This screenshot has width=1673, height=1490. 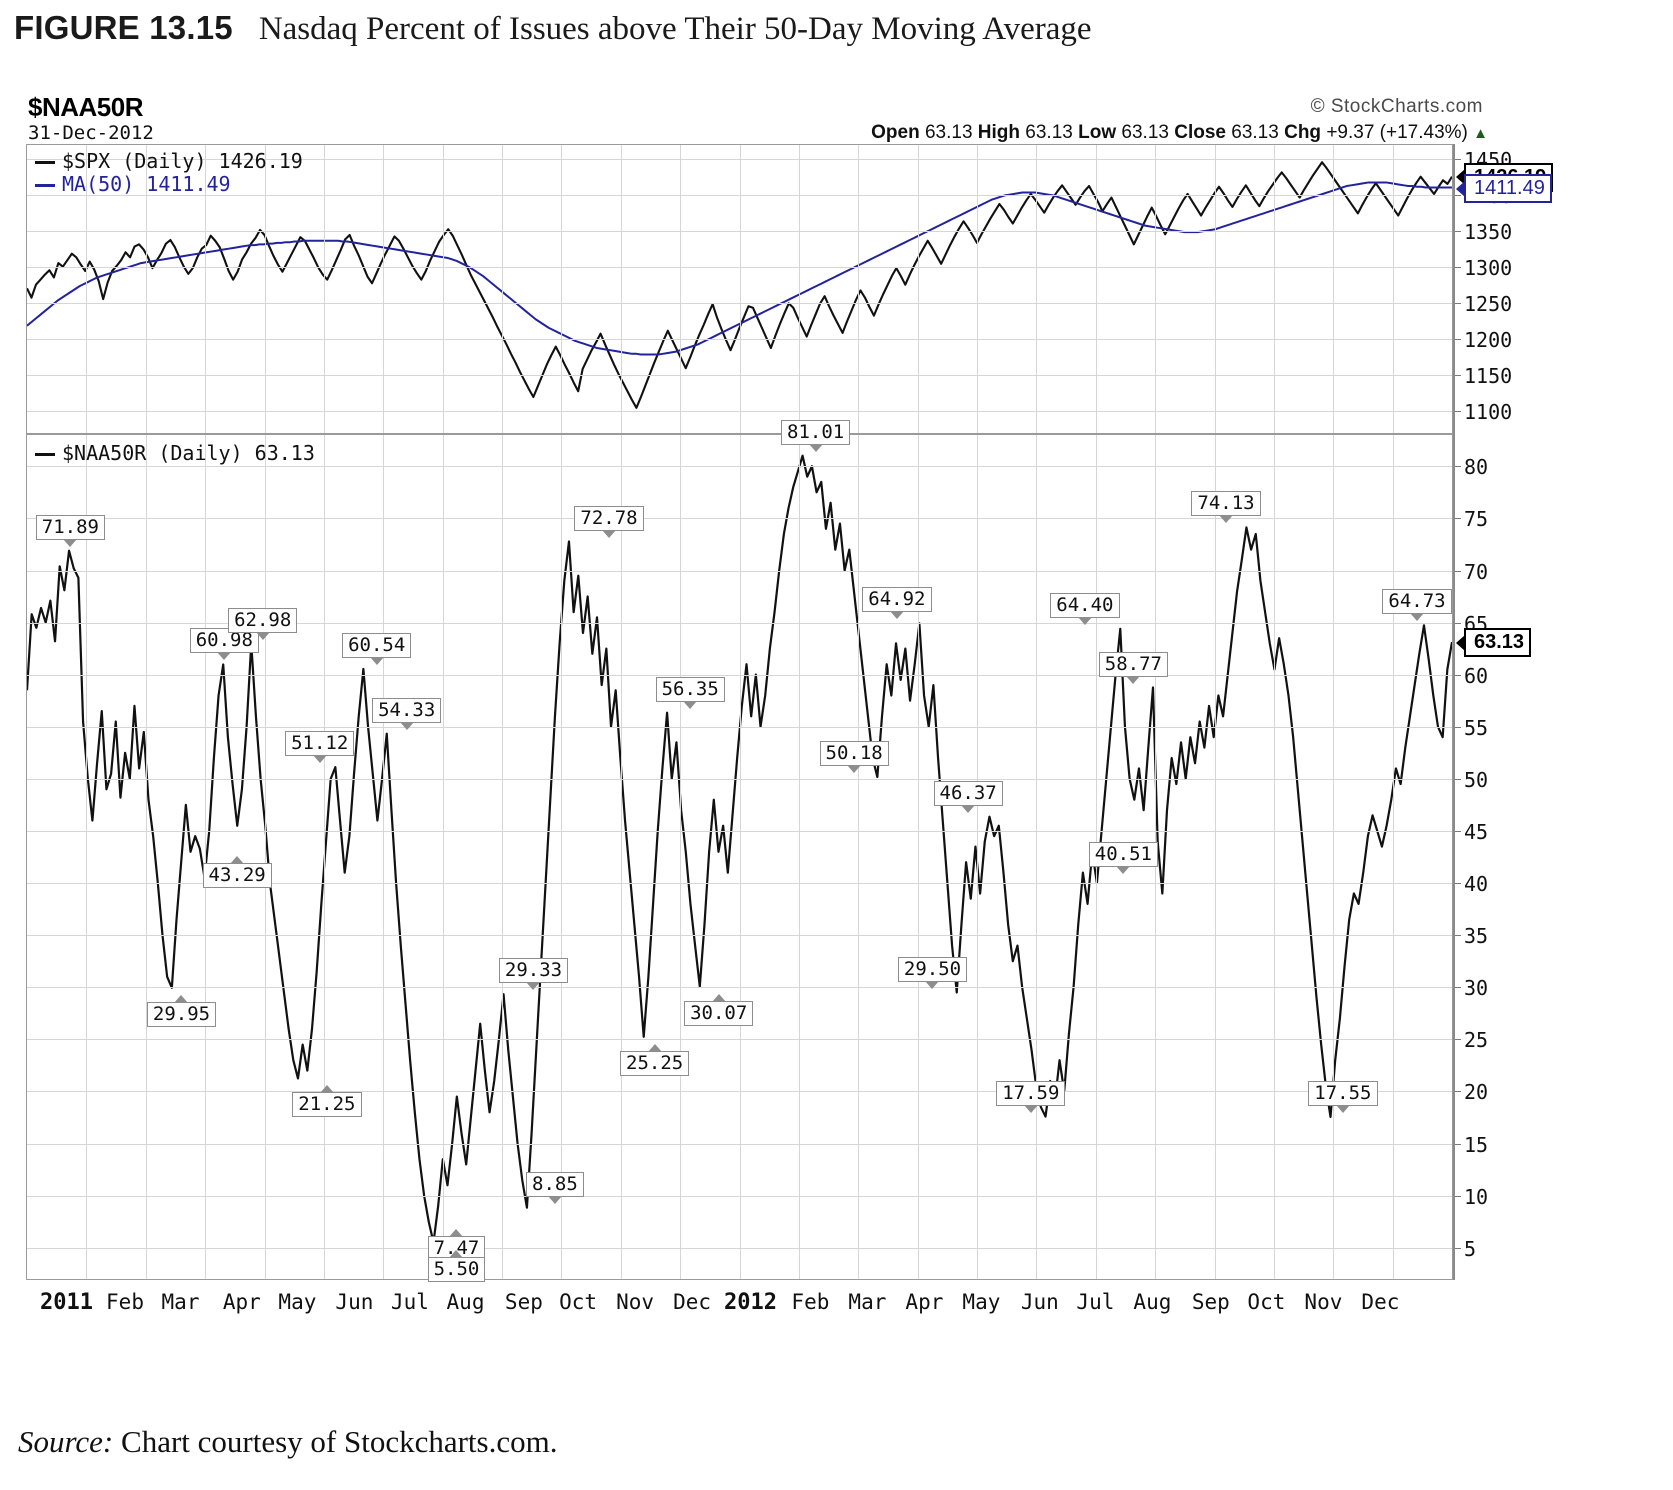 What do you see at coordinates (555, 1187) in the screenshot?
I see `annotation-8-85: 8.85` at bounding box center [555, 1187].